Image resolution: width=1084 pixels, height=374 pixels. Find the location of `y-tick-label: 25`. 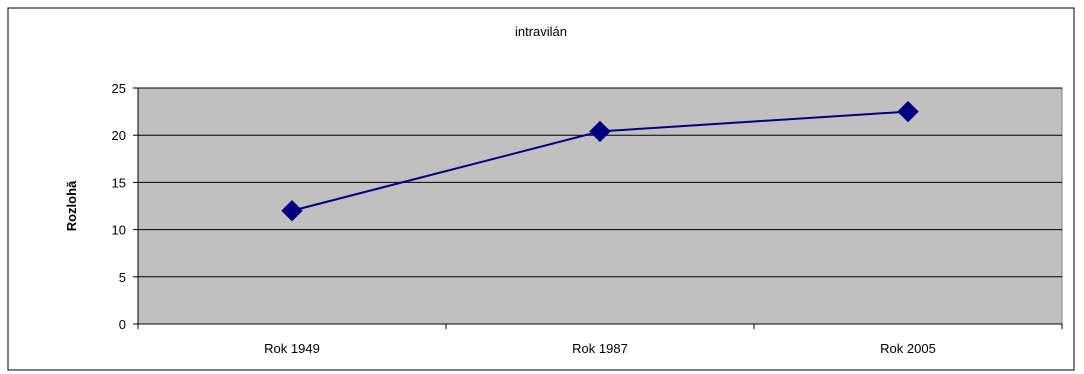

y-tick-label: 25 is located at coordinates (119, 88).